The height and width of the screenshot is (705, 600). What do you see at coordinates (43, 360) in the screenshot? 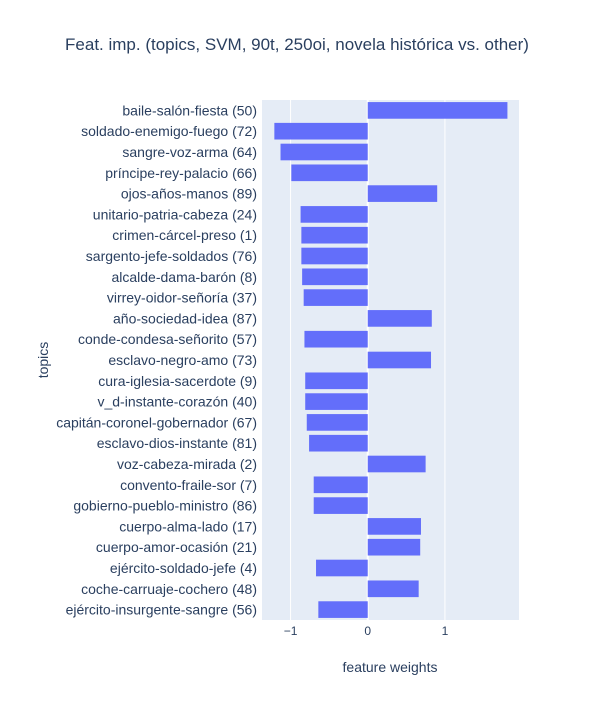
I see `y-axis-title: topics` at bounding box center [43, 360].